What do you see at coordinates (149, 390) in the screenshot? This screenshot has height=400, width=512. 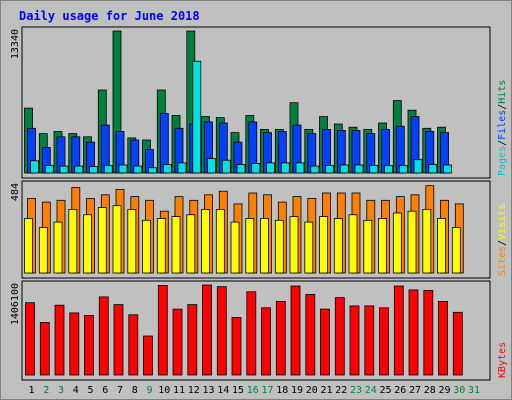 I see `day-label-9: 9` at bounding box center [149, 390].